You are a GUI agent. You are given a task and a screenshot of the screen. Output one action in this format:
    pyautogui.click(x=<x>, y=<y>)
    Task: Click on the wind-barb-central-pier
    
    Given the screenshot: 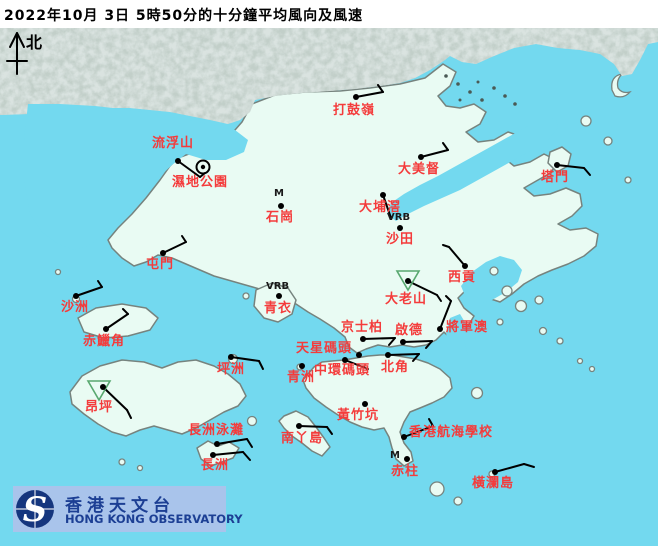 What is the action you would take?
    pyautogui.click(x=356, y=364)
    